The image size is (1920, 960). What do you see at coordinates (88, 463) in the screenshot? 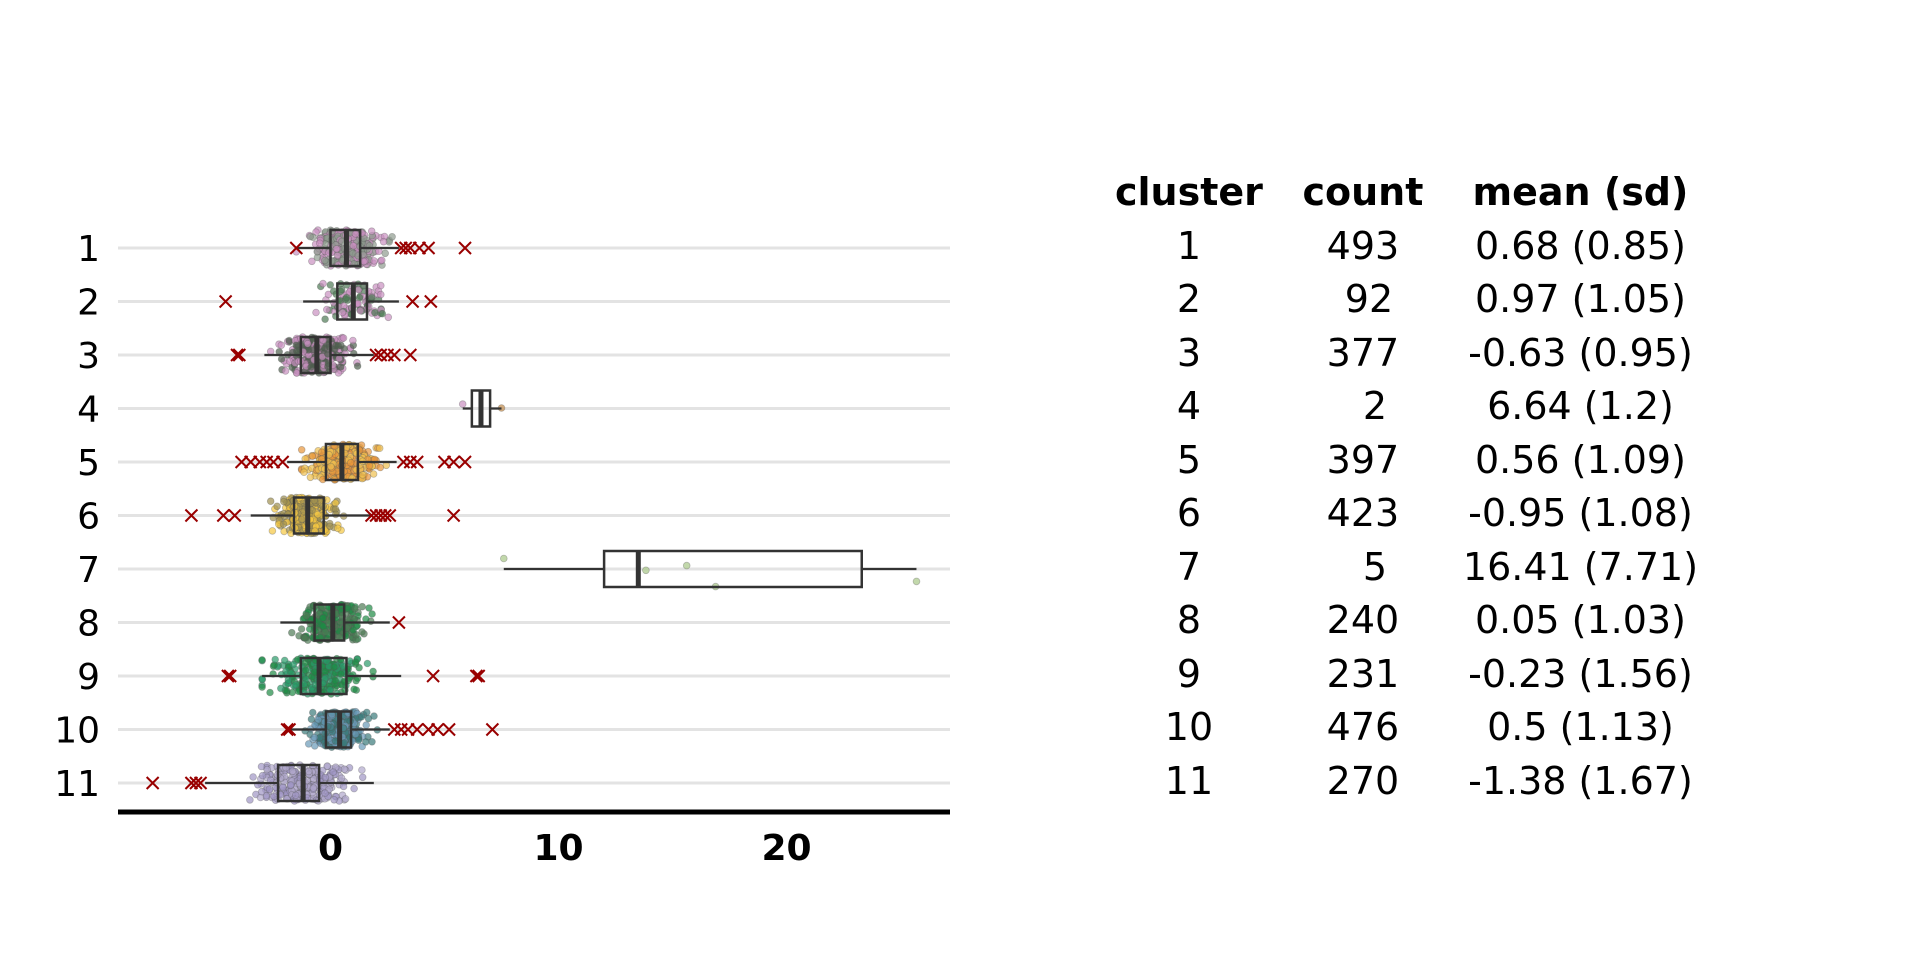
I see `y-tick-label: 5` at bounding box center [88, 463].